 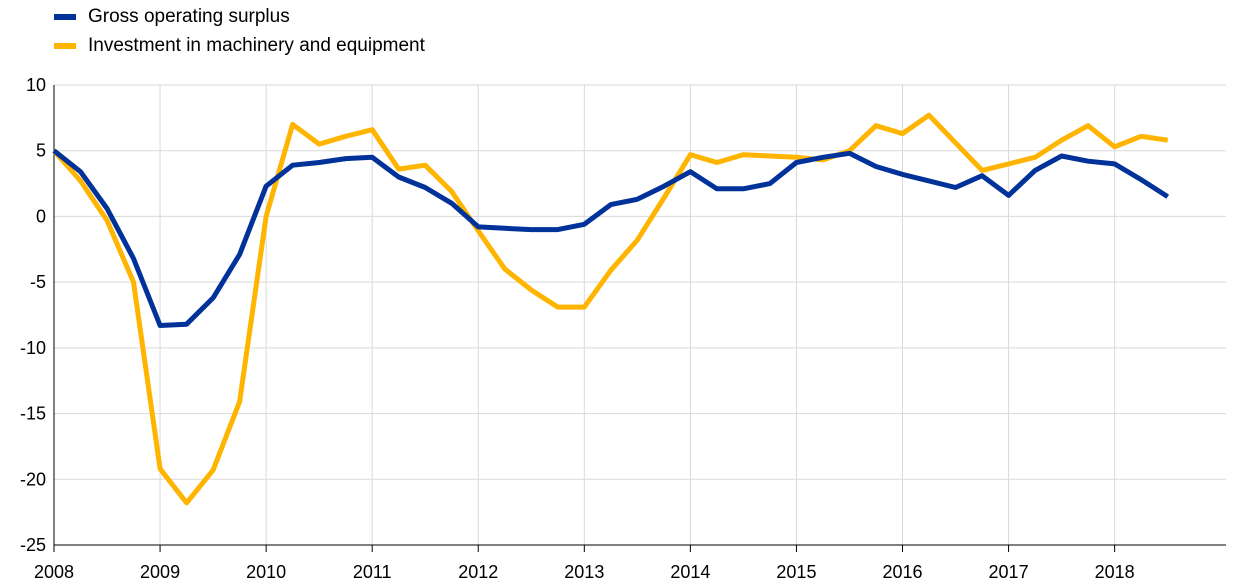 I want to click on x-tick-label: 2015, so click(x=796, y=572).